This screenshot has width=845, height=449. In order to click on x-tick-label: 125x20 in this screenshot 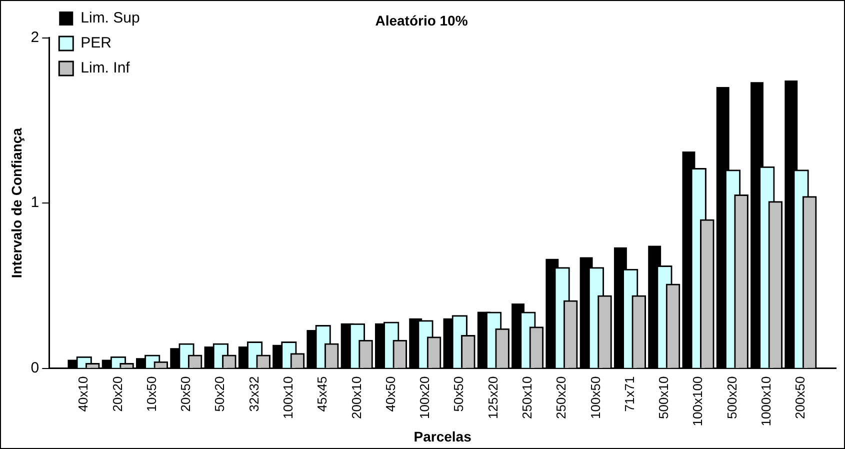, I will do `click(492, 397)`.